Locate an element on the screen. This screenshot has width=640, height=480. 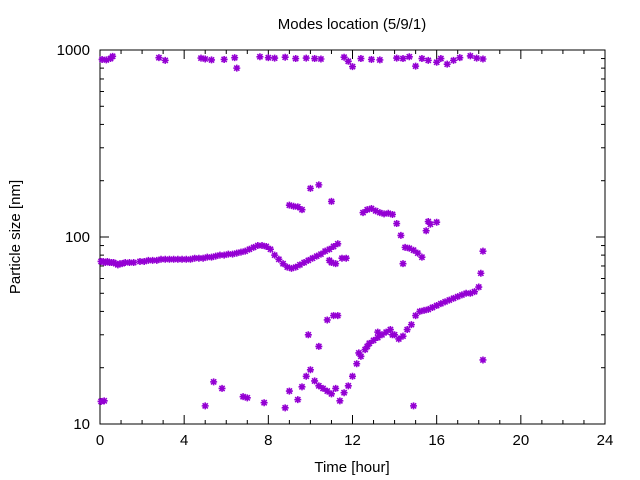
x-tick-label: 20 is located at coordinates (520, 440).